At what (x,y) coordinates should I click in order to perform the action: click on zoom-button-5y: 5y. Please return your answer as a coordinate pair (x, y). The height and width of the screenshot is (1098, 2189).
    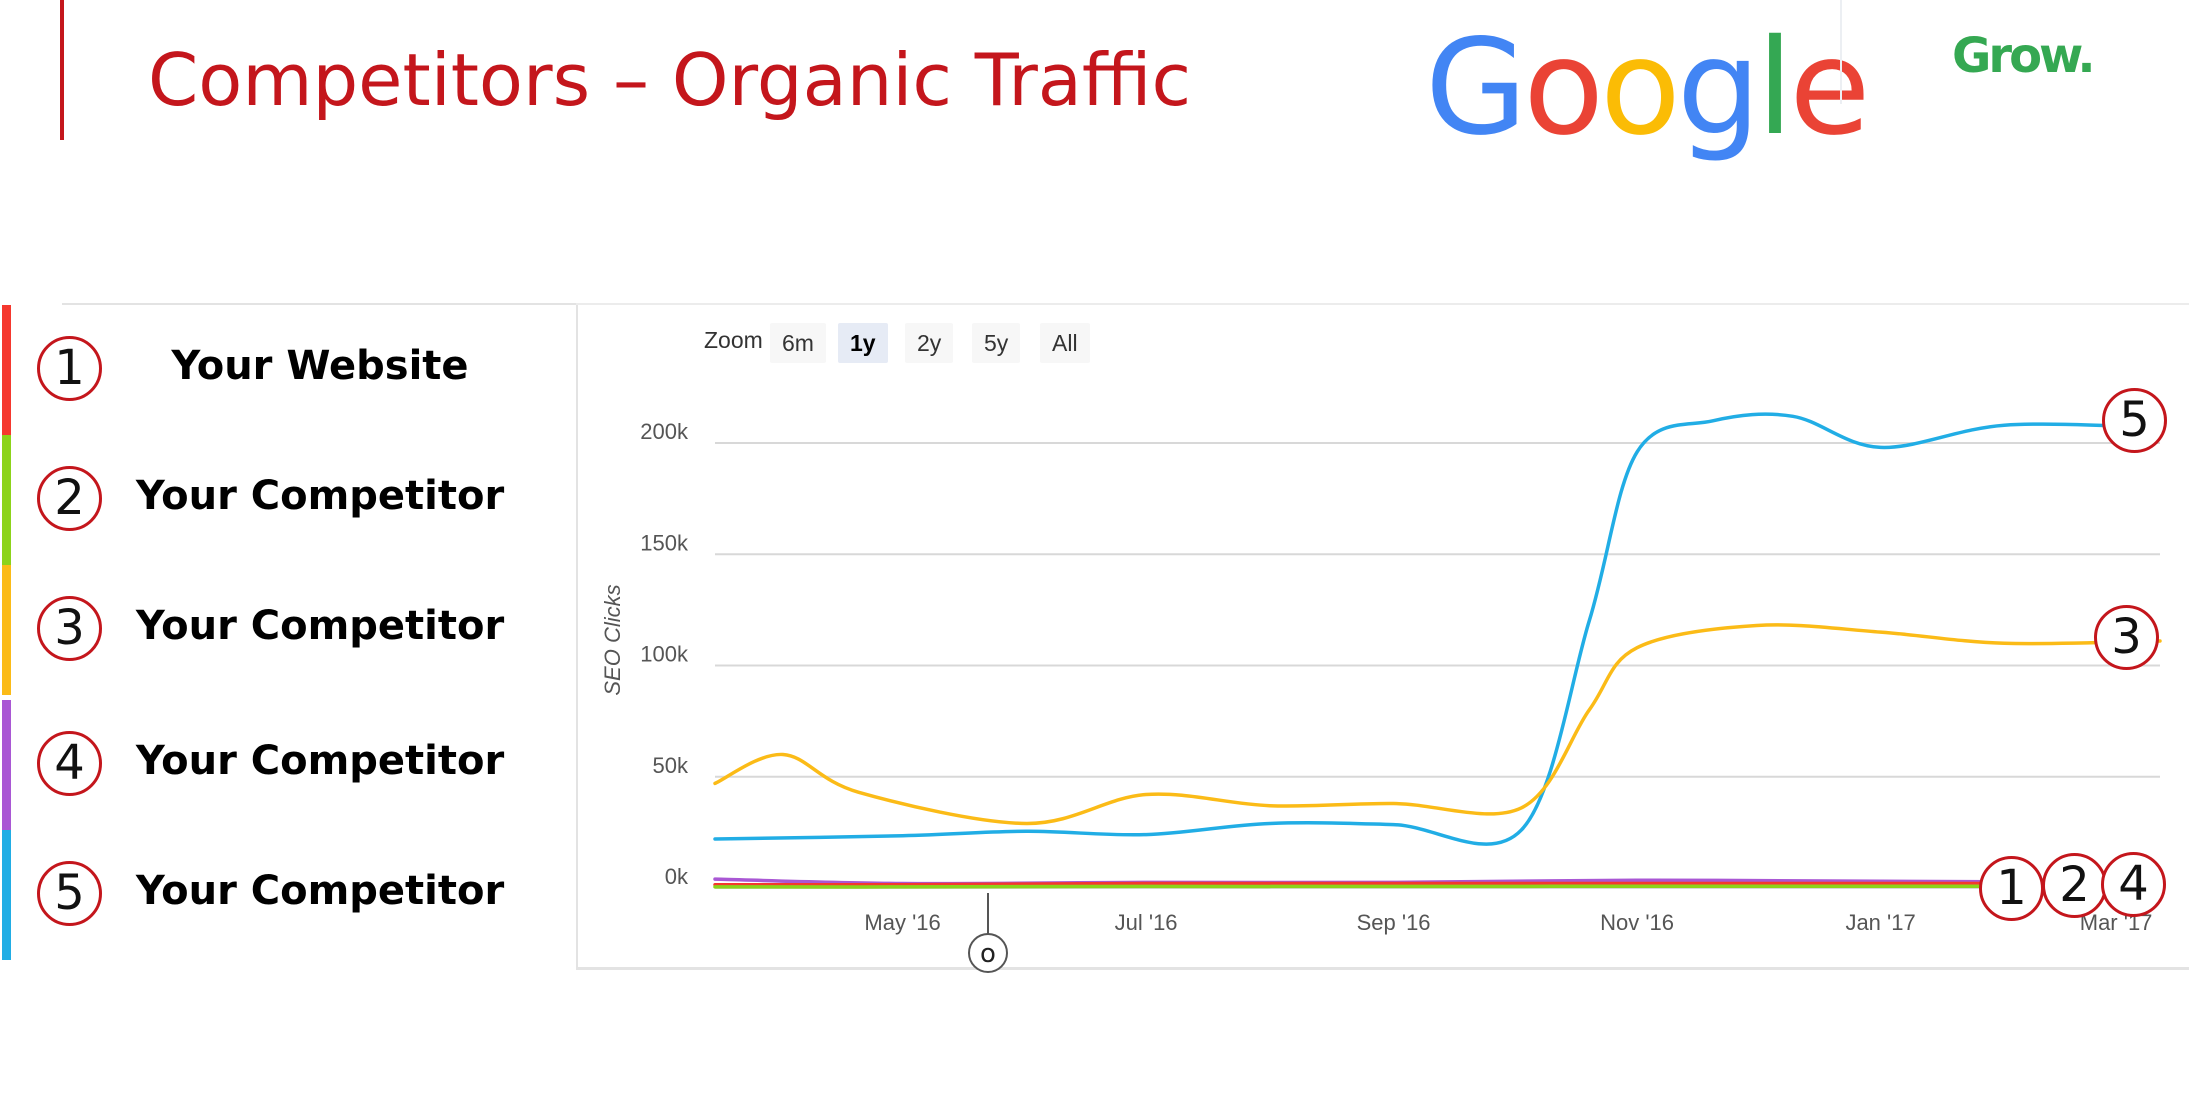
    Looking at the image, I should click on (996, 343).